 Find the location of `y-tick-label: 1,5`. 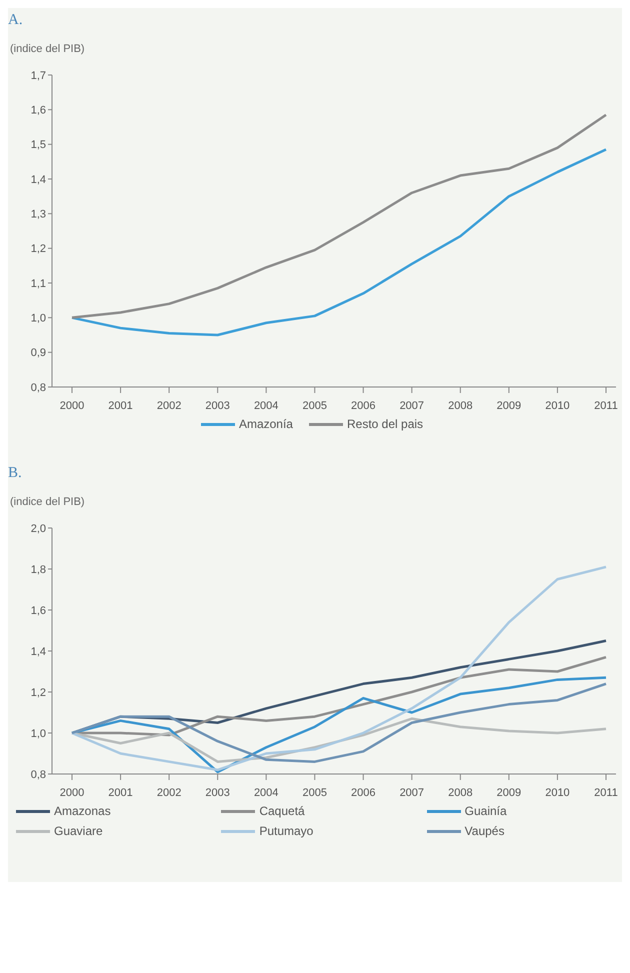

y-tick-label: 1,5 is located at coordinates (38, 145).